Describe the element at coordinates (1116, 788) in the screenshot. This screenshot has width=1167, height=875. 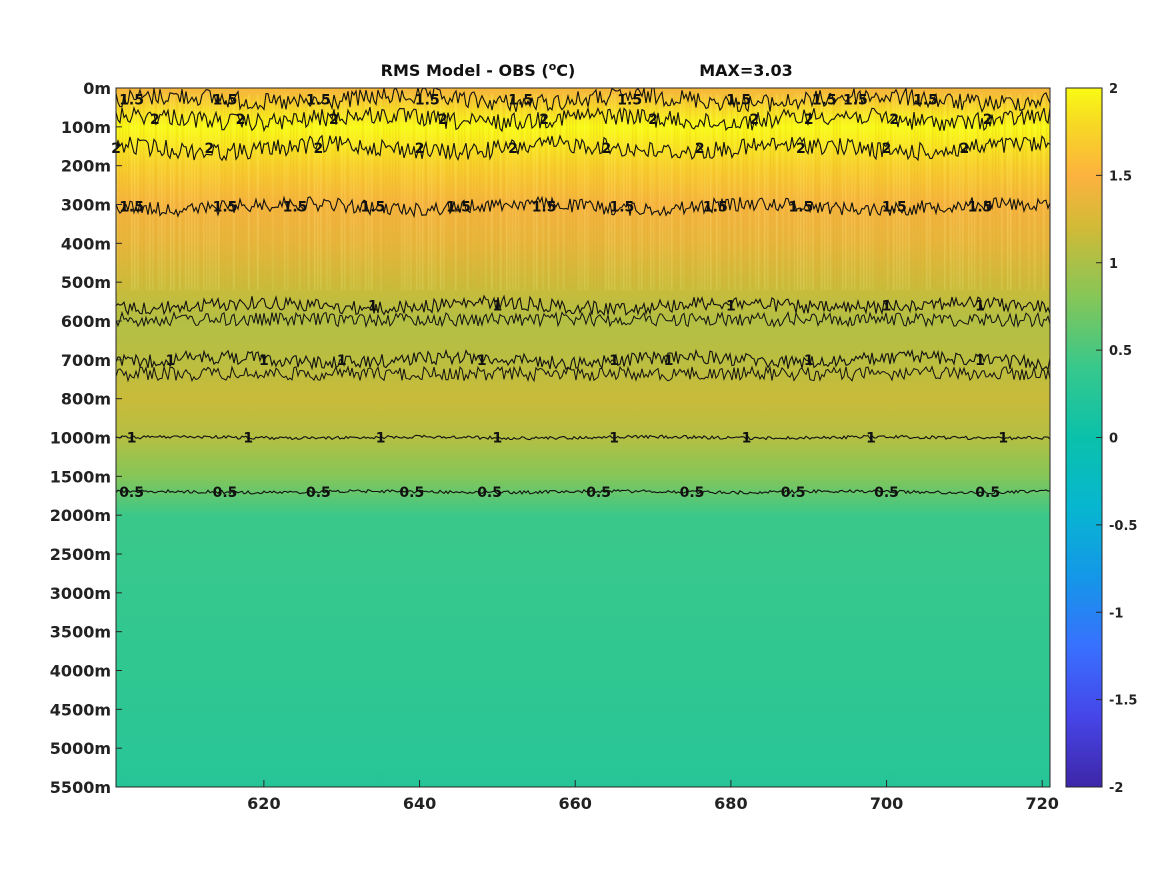
I see `colorbar-tick-label: -2` at that location.